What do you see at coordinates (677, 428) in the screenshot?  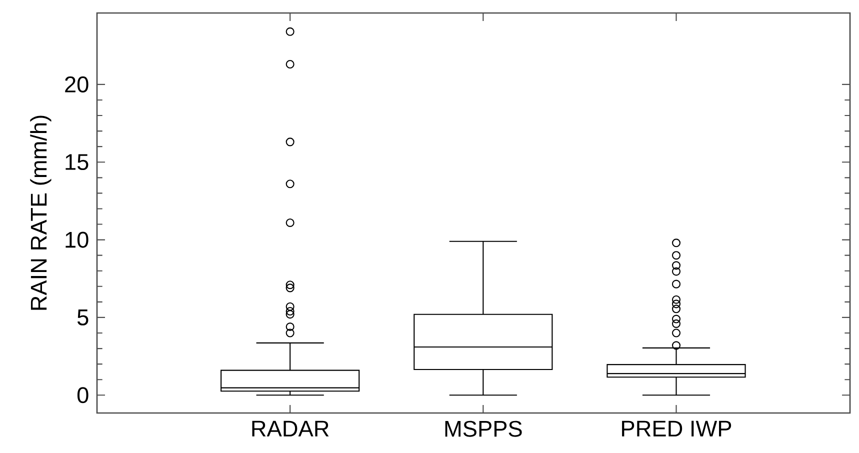 I see `x-tick-label: PRED IWP` at bounding box center [677, 428].